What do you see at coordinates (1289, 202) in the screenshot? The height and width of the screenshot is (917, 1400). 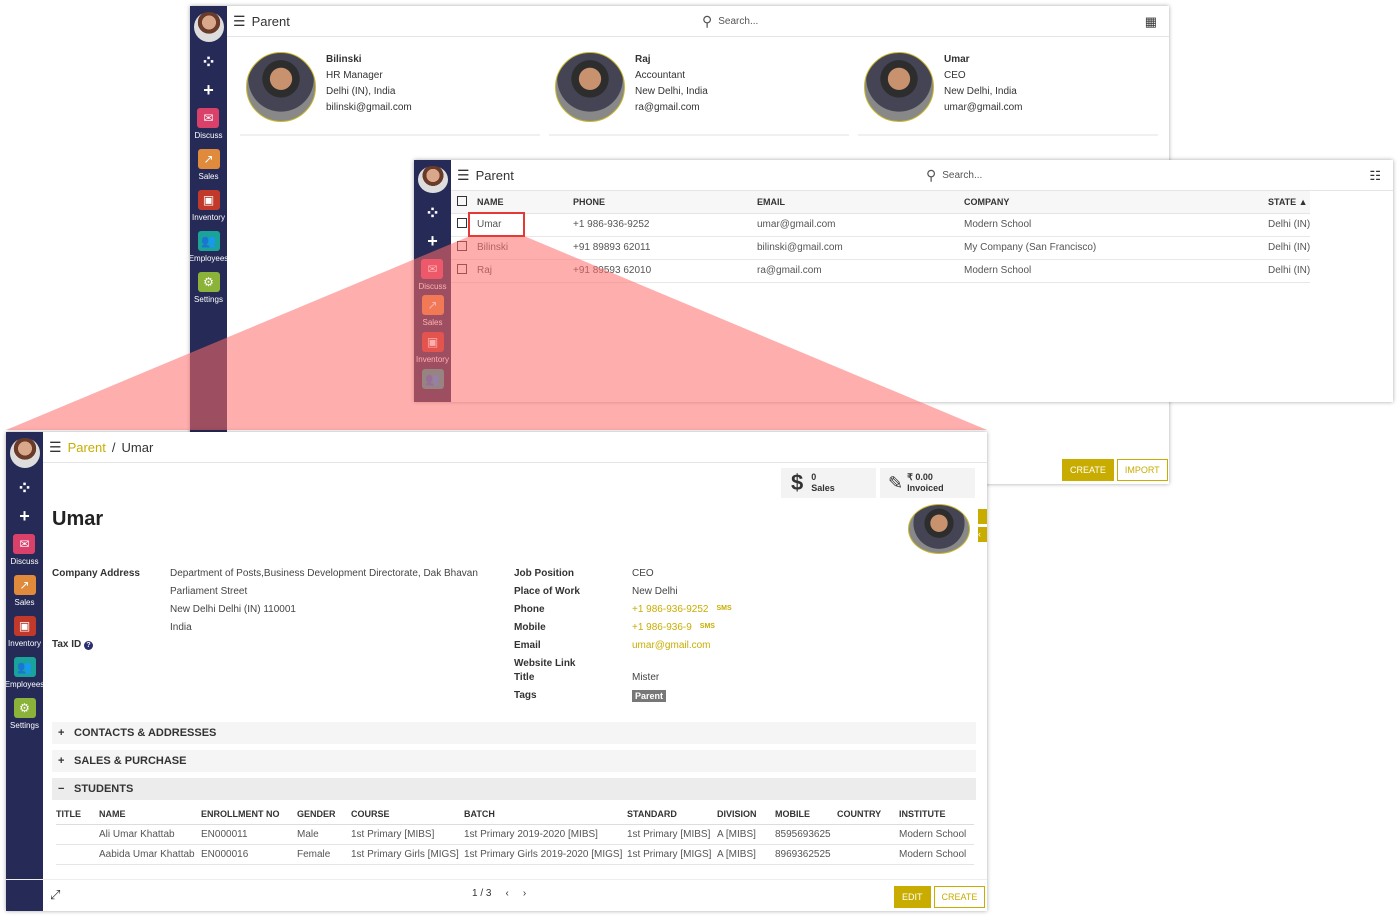 I see `column-header-state: STATE ▲` at bounding box center [1289, 202].